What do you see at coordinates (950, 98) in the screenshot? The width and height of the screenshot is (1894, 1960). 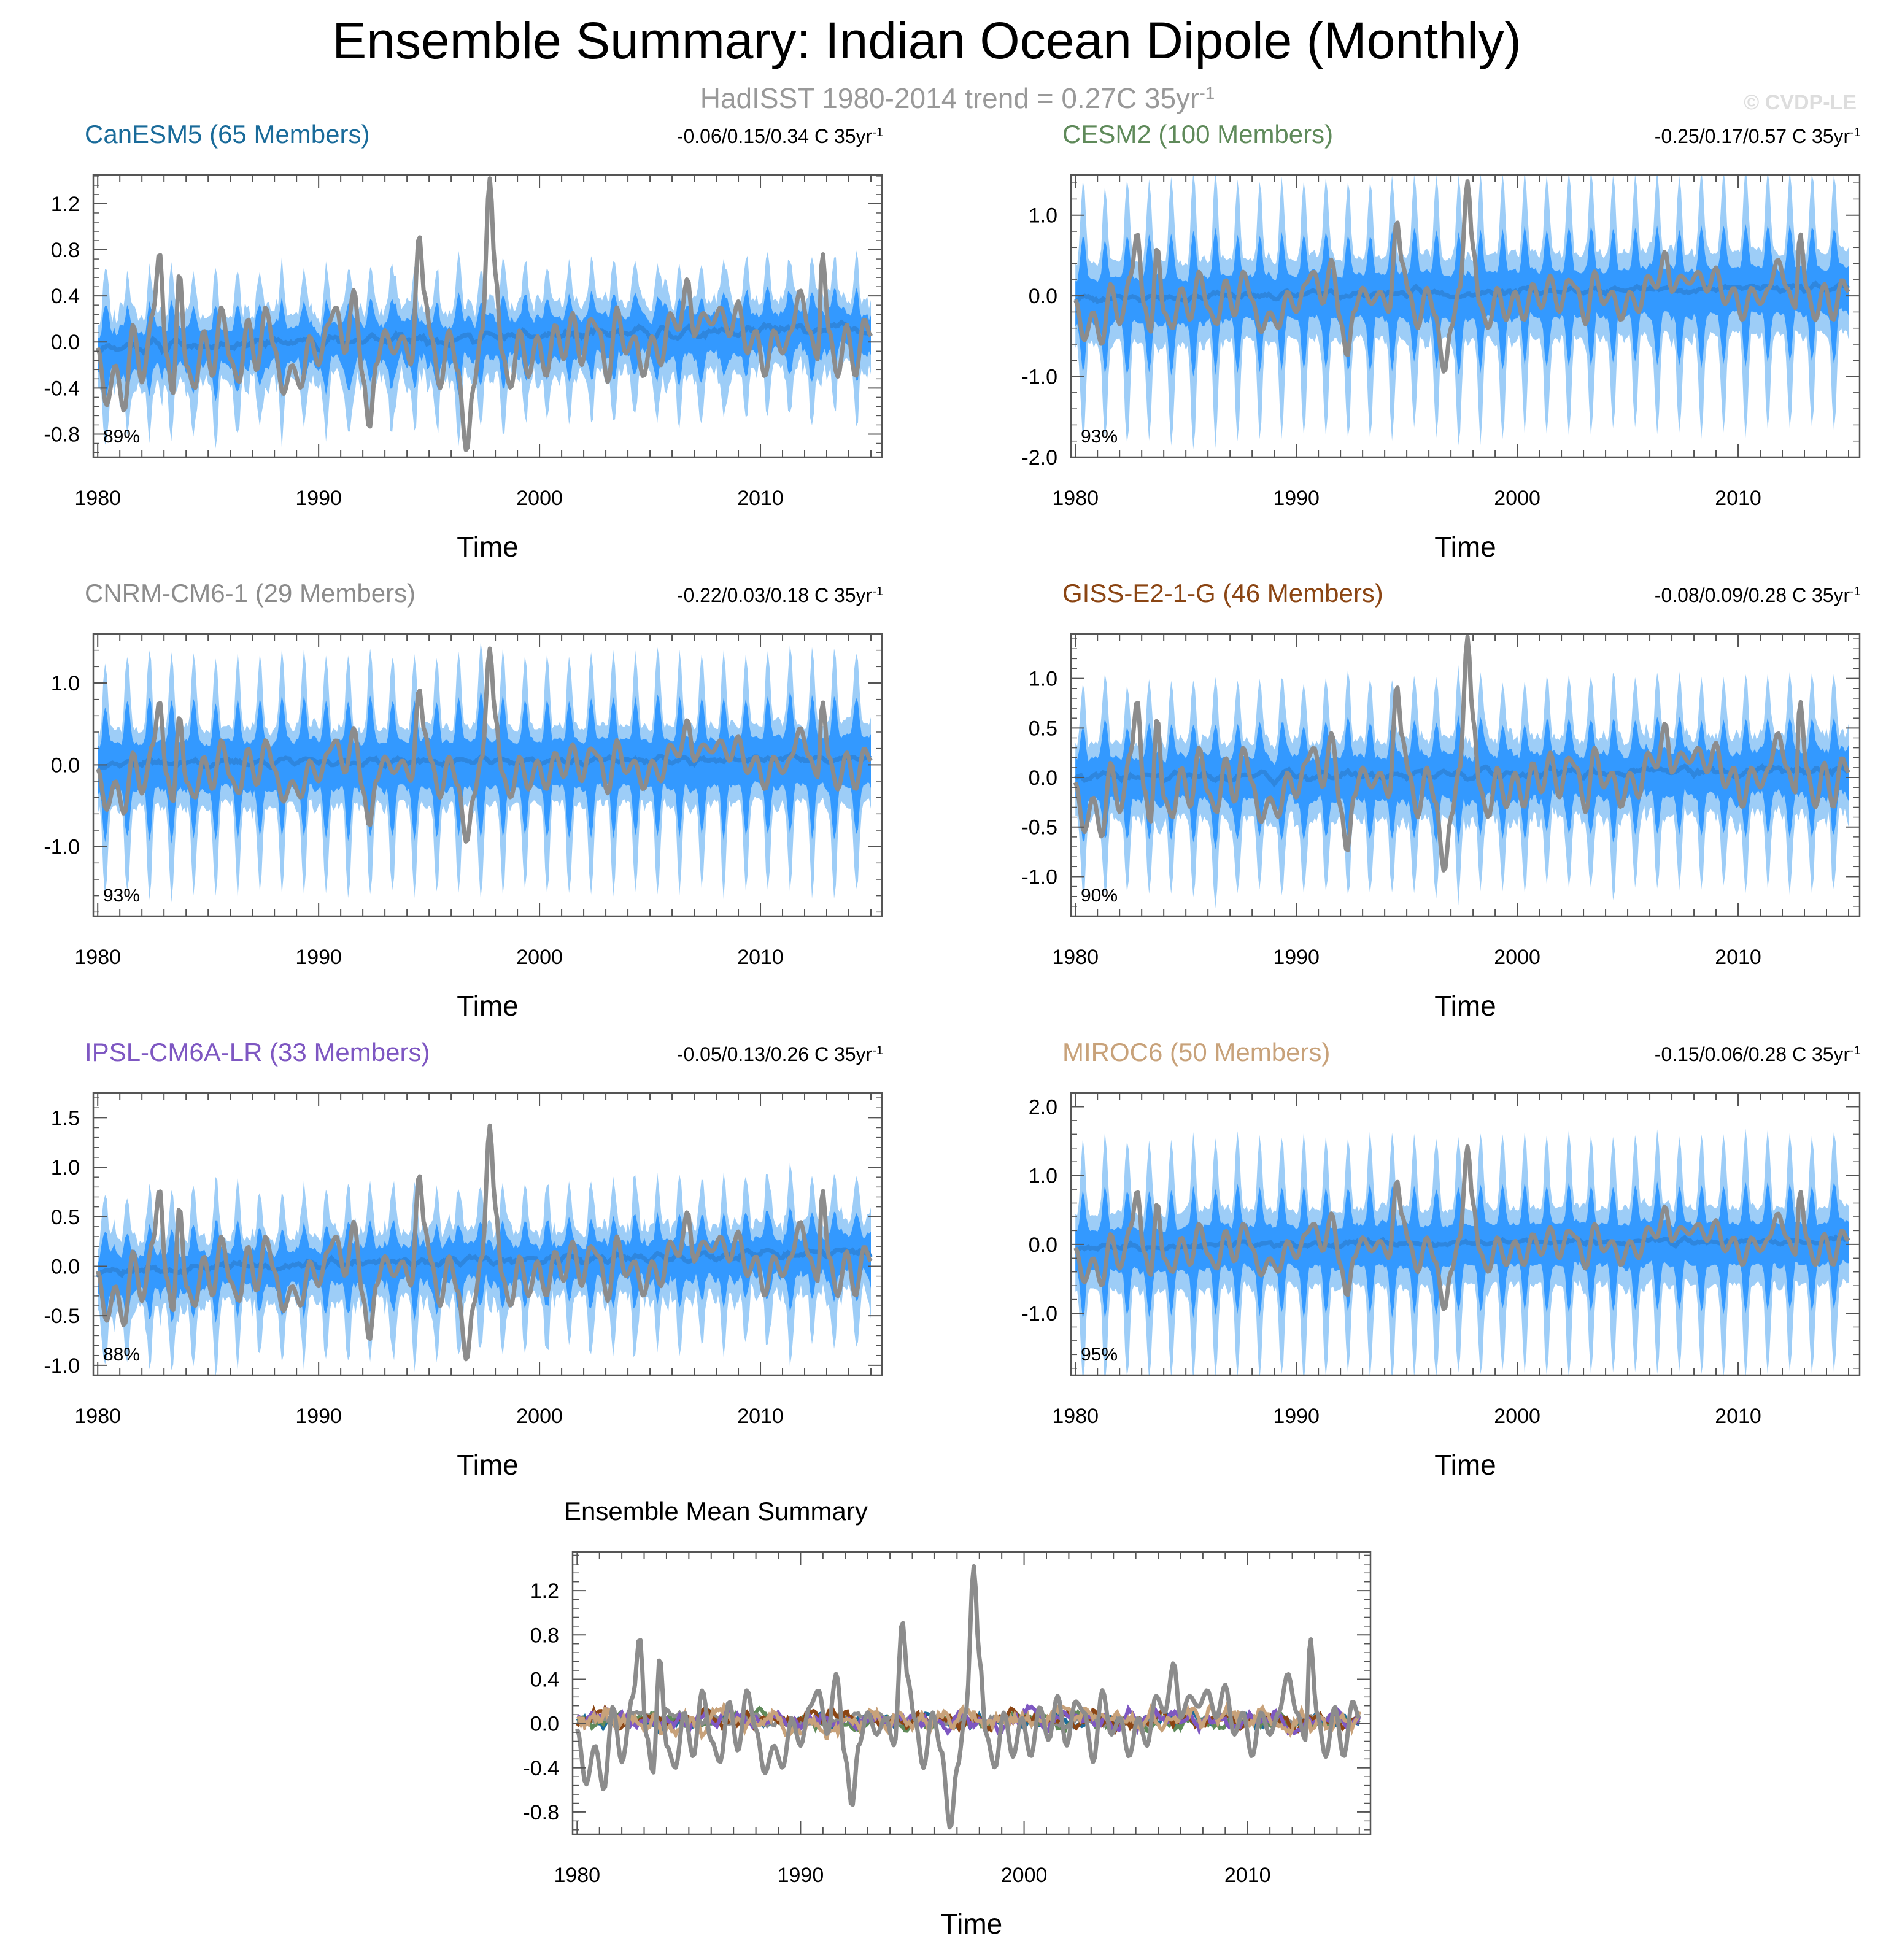 I see `figure-subtitle-main: HadISST 1980-2014 trend = 0.27C 35yr` at bounding box center [950, 98].